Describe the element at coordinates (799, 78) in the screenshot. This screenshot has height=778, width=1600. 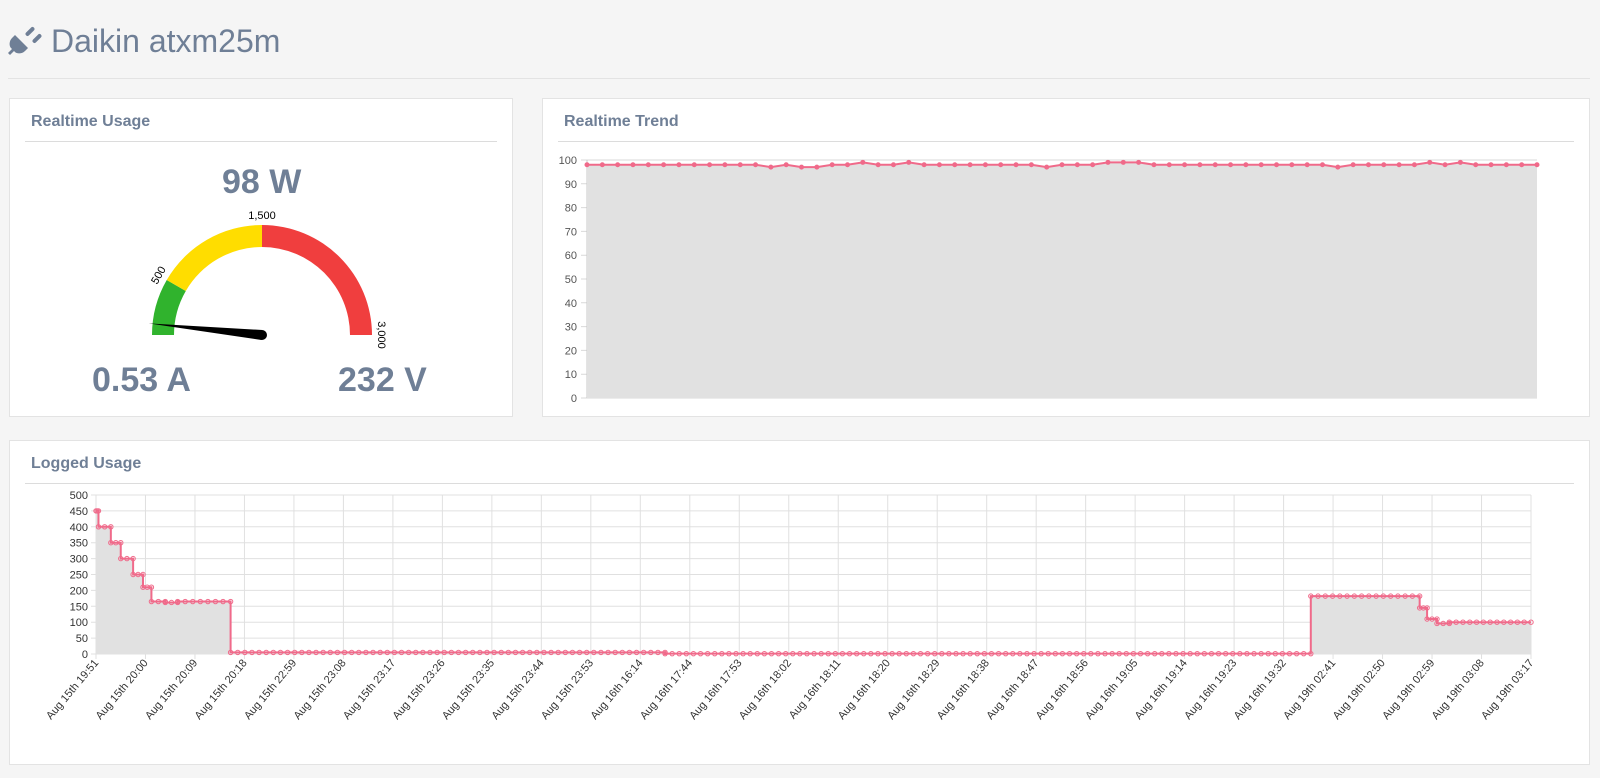
I see `header-divider` at that location.